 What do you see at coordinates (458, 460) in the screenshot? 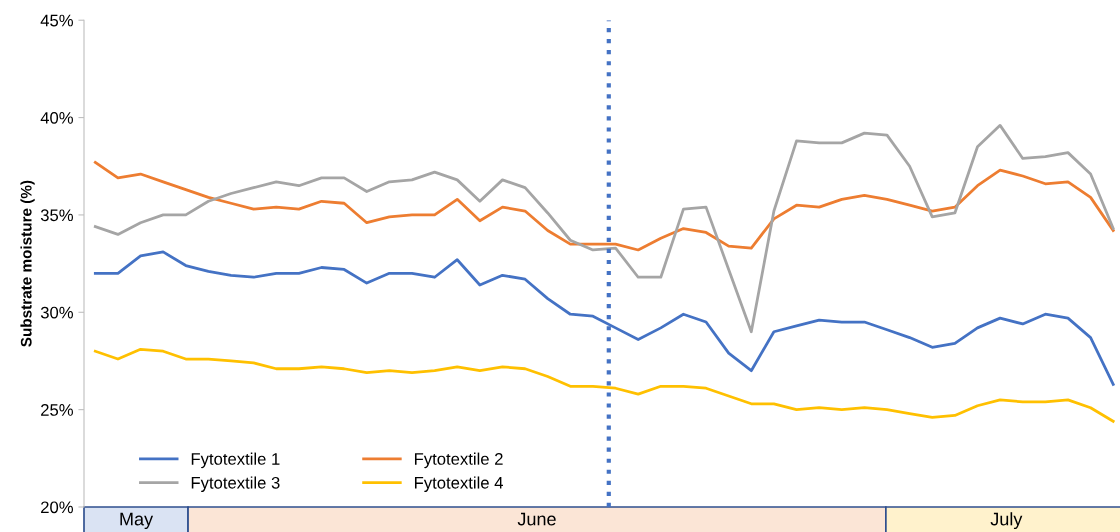
I see `legend-label: Fytotextile 2` at bounding box center [458, 460].